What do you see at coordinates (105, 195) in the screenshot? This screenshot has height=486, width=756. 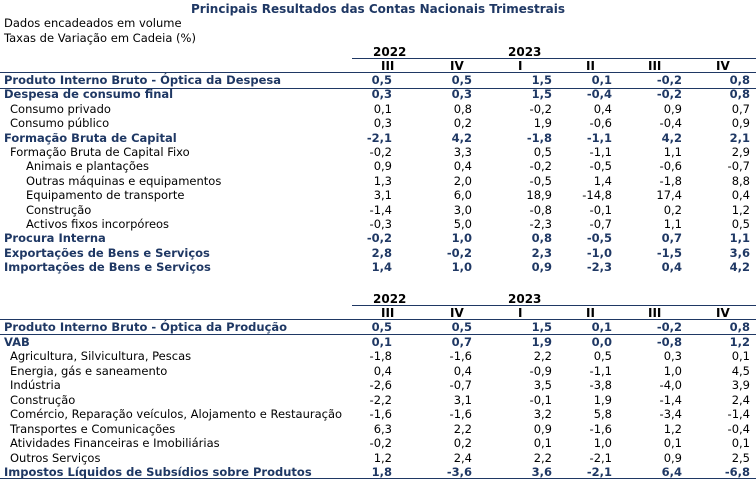 I see `row-label: Equipamento de transporte` at bounding box center [105, 195].